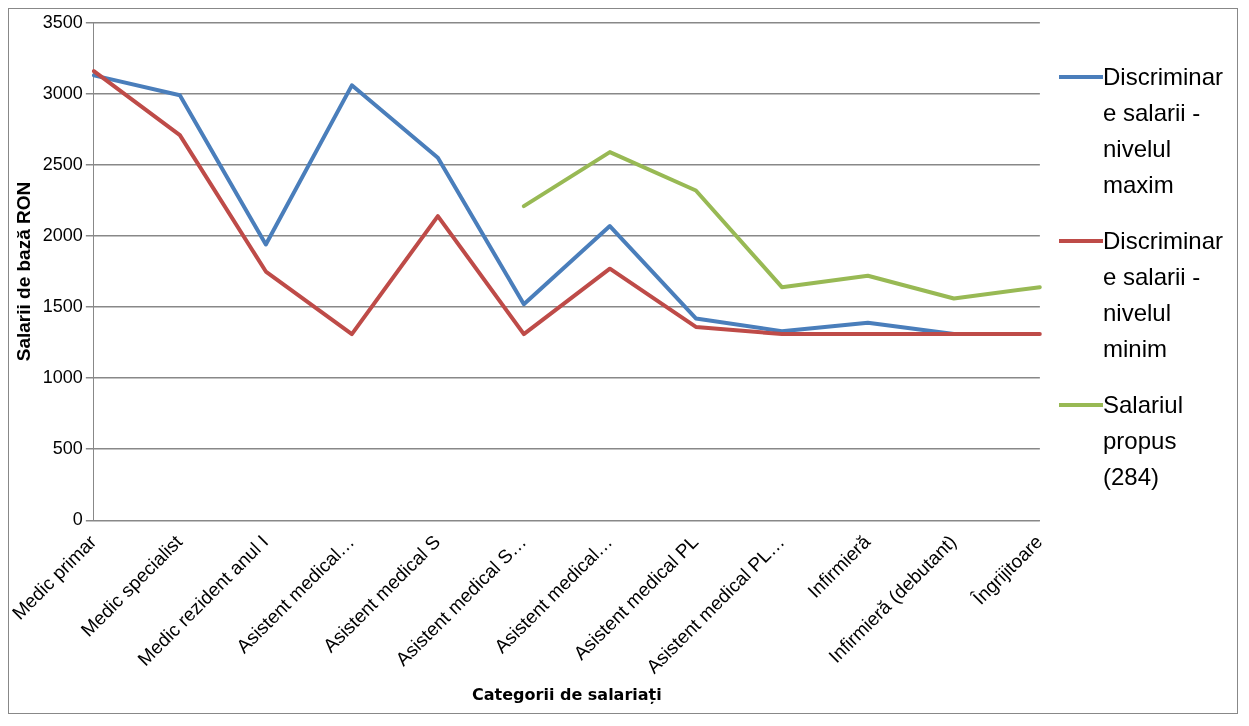  What do you see at coordinates (62, 21) in the screenshot?
I see `y-tick-label: 3500` at bounding box center [62, 21].